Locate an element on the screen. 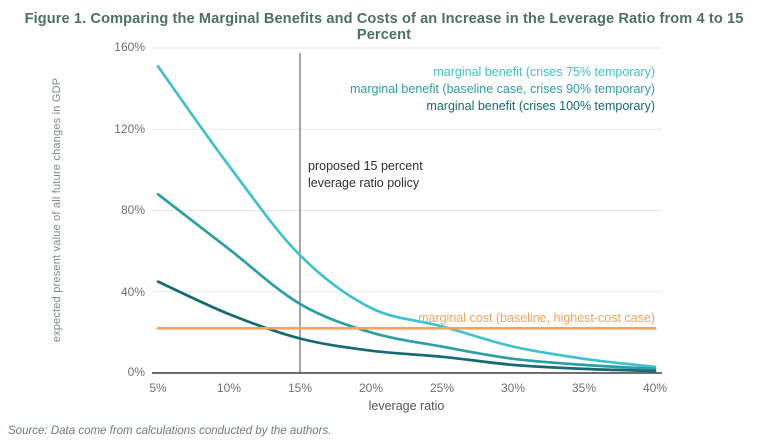 This screenshot has width=768, height=446. x-tick-5: 5% is located at coordinates (158, 388).